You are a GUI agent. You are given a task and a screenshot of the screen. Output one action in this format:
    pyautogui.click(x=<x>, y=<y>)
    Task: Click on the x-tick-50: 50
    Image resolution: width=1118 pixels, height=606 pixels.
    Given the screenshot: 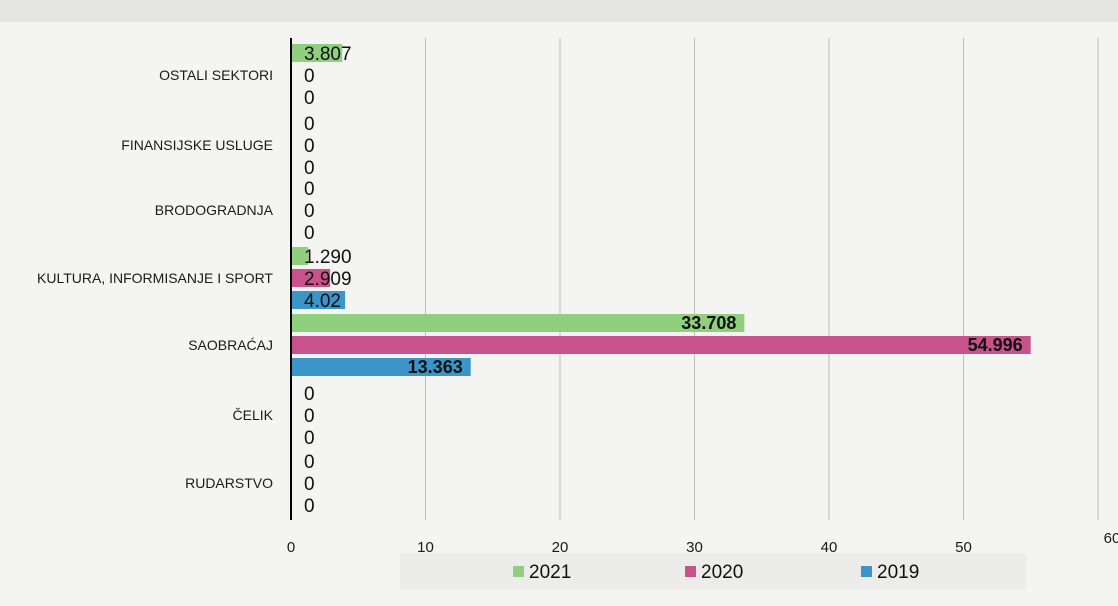 What is the action you would take?
    pyautogui.click(x=963, y=547)
    